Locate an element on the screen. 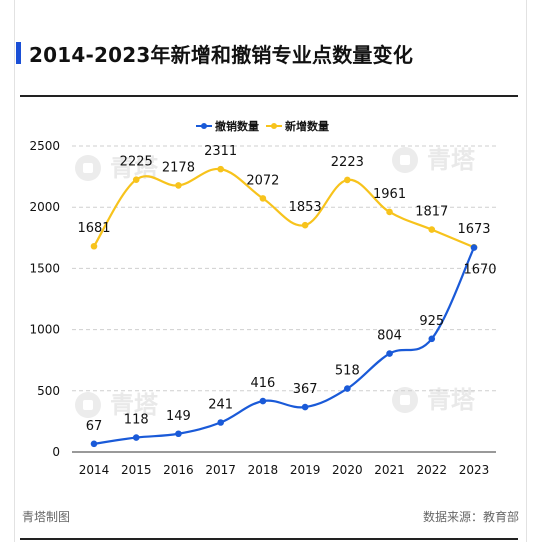  data-label: 925 is located at coordinates (431, 321).